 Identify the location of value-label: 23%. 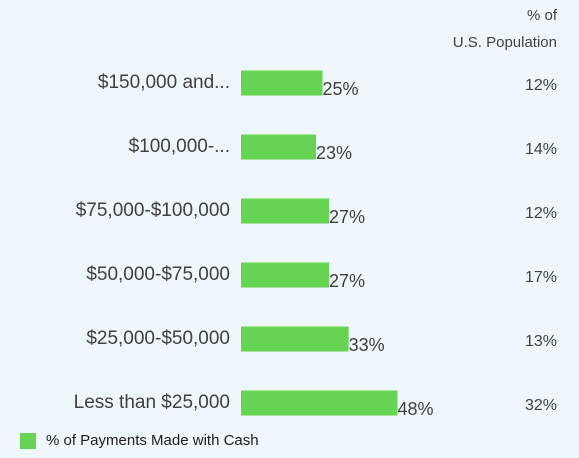
(334, 153).